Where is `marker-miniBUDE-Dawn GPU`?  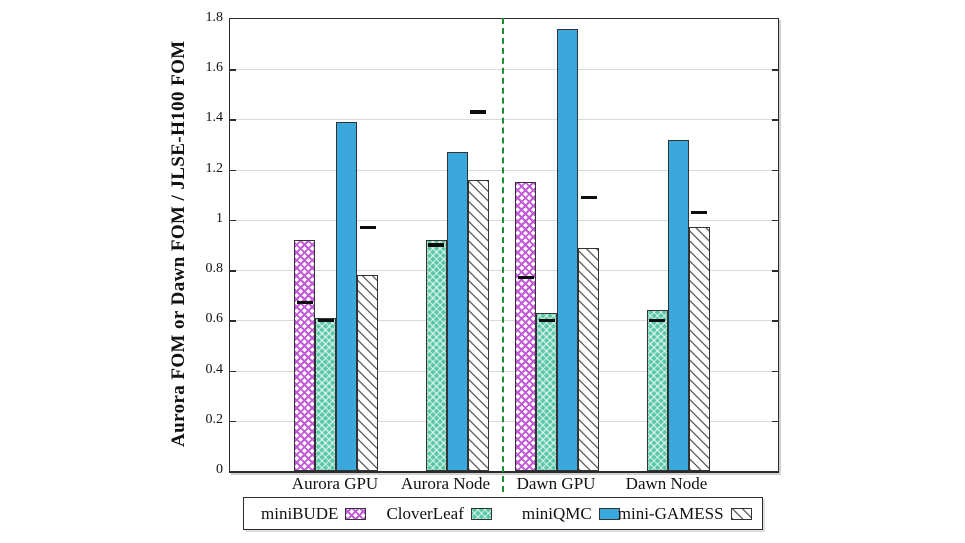 marker-miniBUDE-Dawn GPU is located at coordinates (525, 277).